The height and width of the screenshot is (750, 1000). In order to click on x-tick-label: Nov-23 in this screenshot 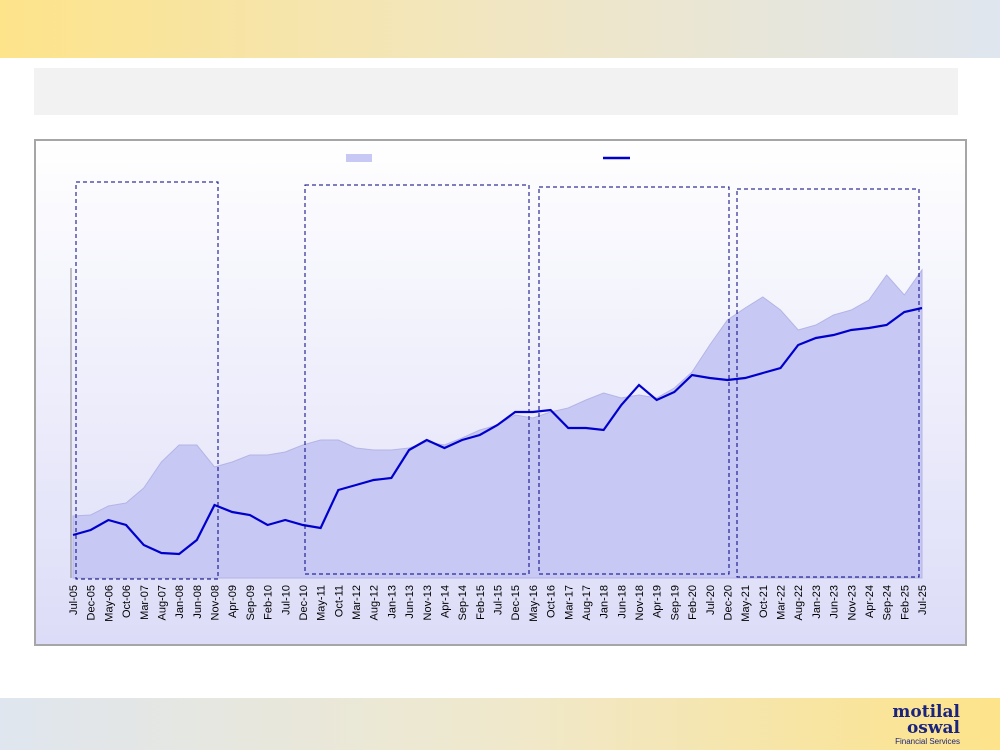, I will do `click(852, 602)`.